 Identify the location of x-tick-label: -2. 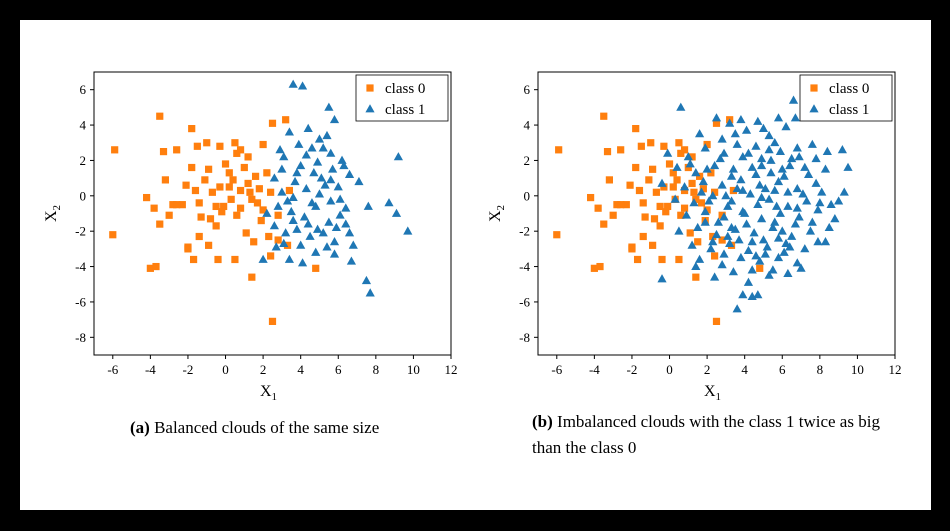
(188, 369).